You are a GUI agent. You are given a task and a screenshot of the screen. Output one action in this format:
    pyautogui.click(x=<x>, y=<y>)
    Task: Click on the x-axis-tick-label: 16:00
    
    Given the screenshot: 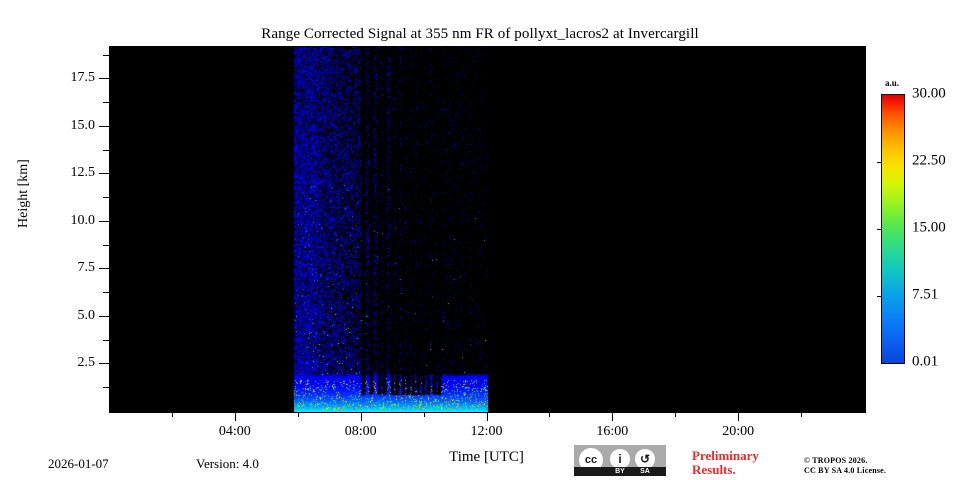 What is the action you would take?
    pyautogui.click(x=612, y=431)
    